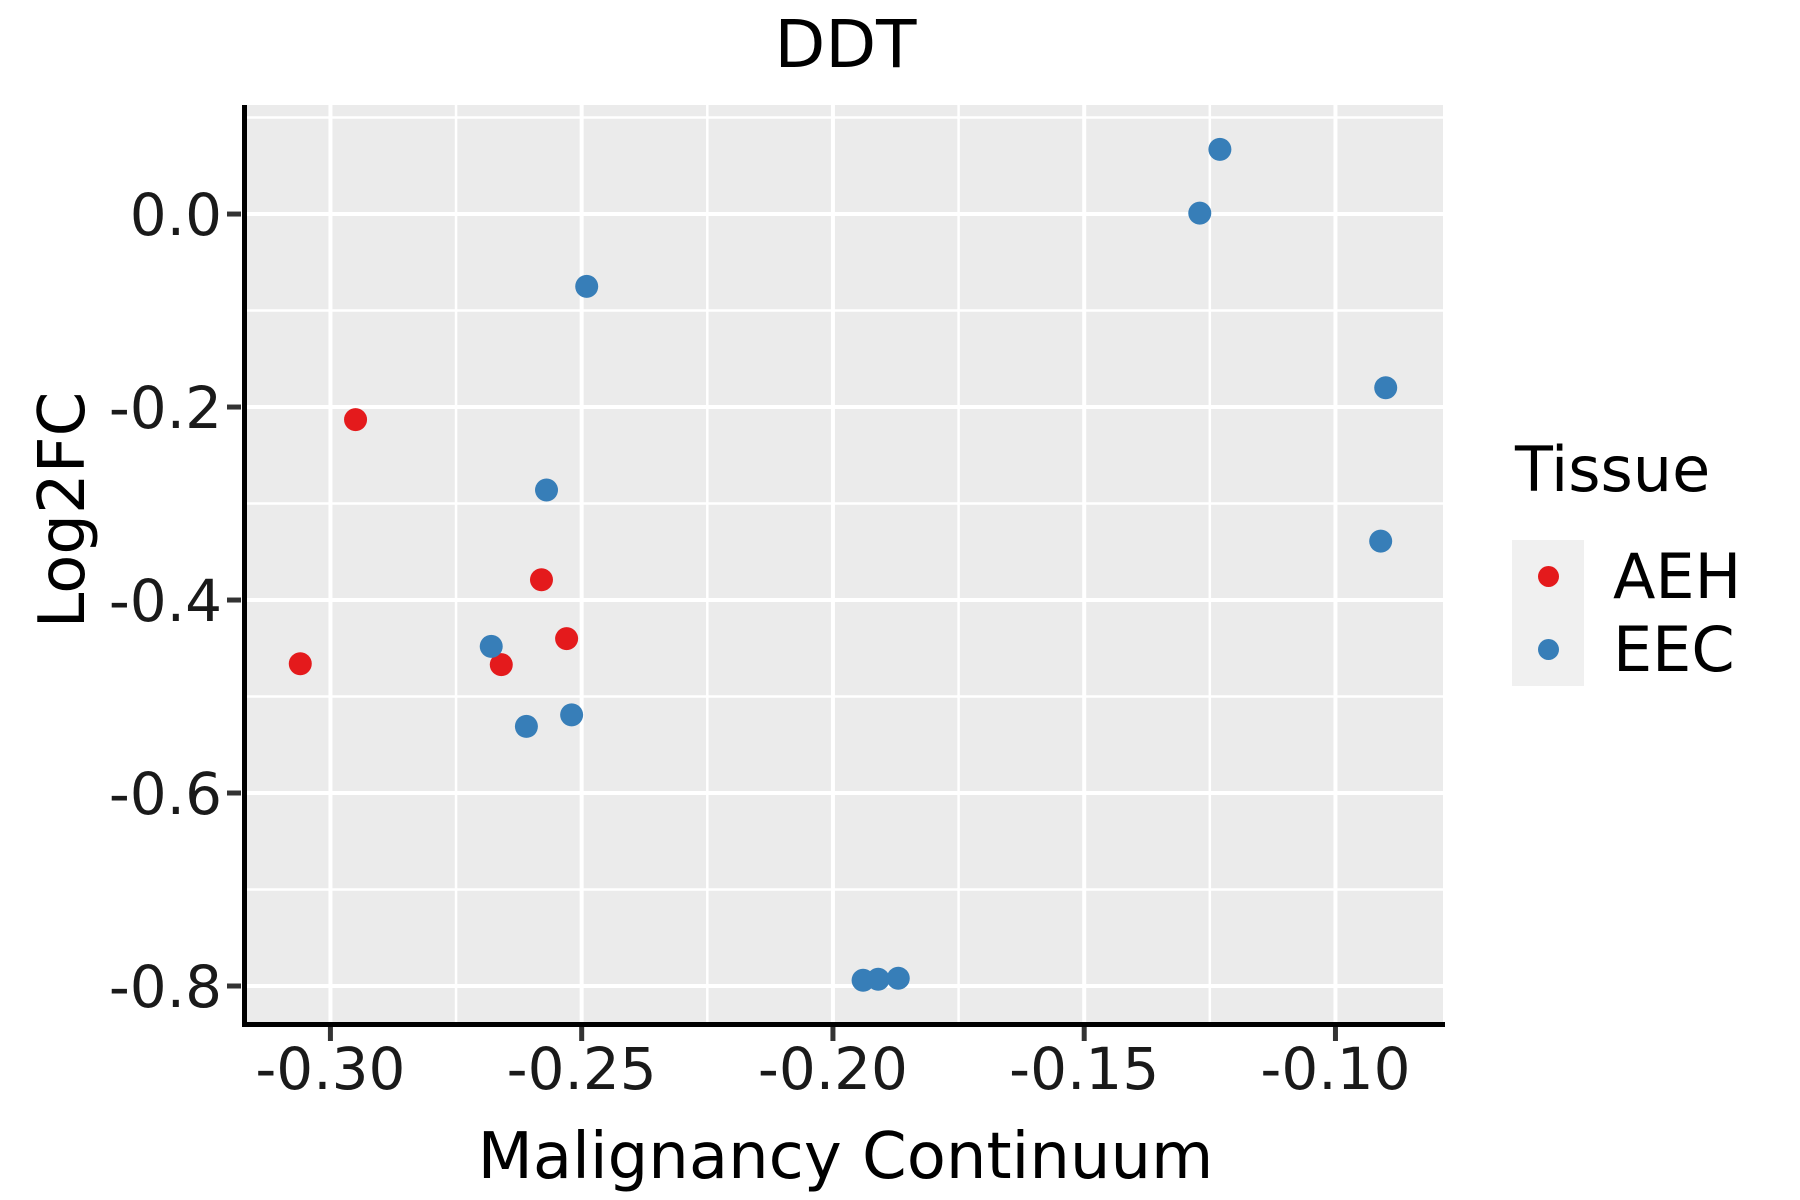  Describe the element at coordinates (1677, 576) in the screenshot. I see `legend-label-aeh: AEH` at that location.